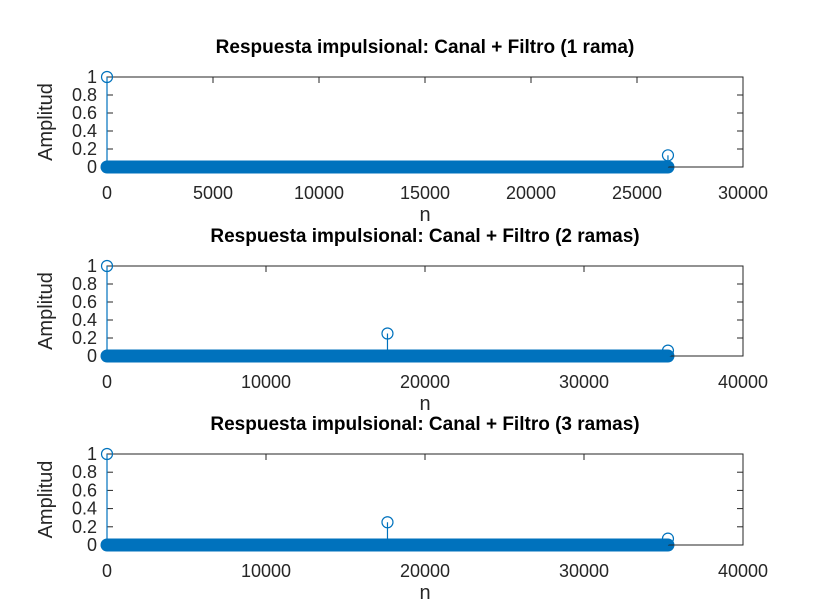 This screenshot has height=612, width=821. I want to click on x-tick-label: 5000, so click(213, 193).